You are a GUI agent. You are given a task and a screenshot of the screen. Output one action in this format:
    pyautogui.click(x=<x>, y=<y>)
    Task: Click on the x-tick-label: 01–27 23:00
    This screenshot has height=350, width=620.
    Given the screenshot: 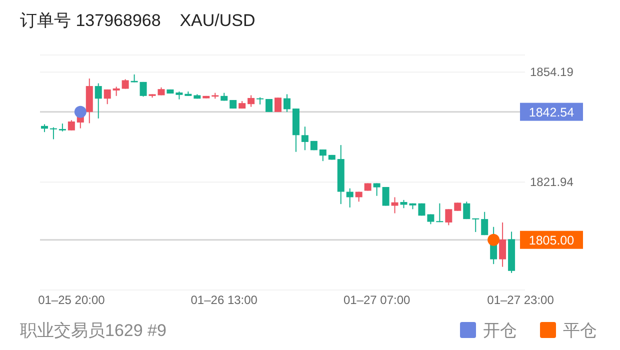 What is the action you would take?
    pyautogui.click(x=520, y=300)
    